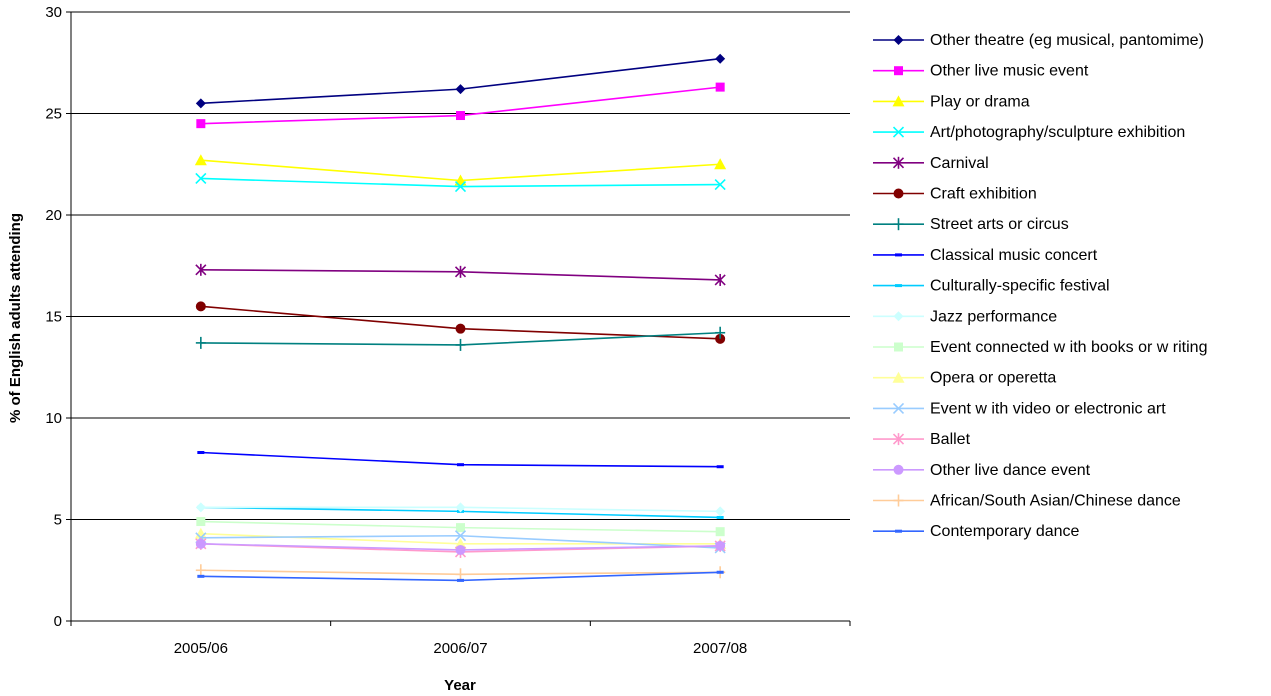  What do you see at coordinates (955, 194) in the screenshot?
I see `legend-item: Craft exhibition` at bounding box center [955, 194].